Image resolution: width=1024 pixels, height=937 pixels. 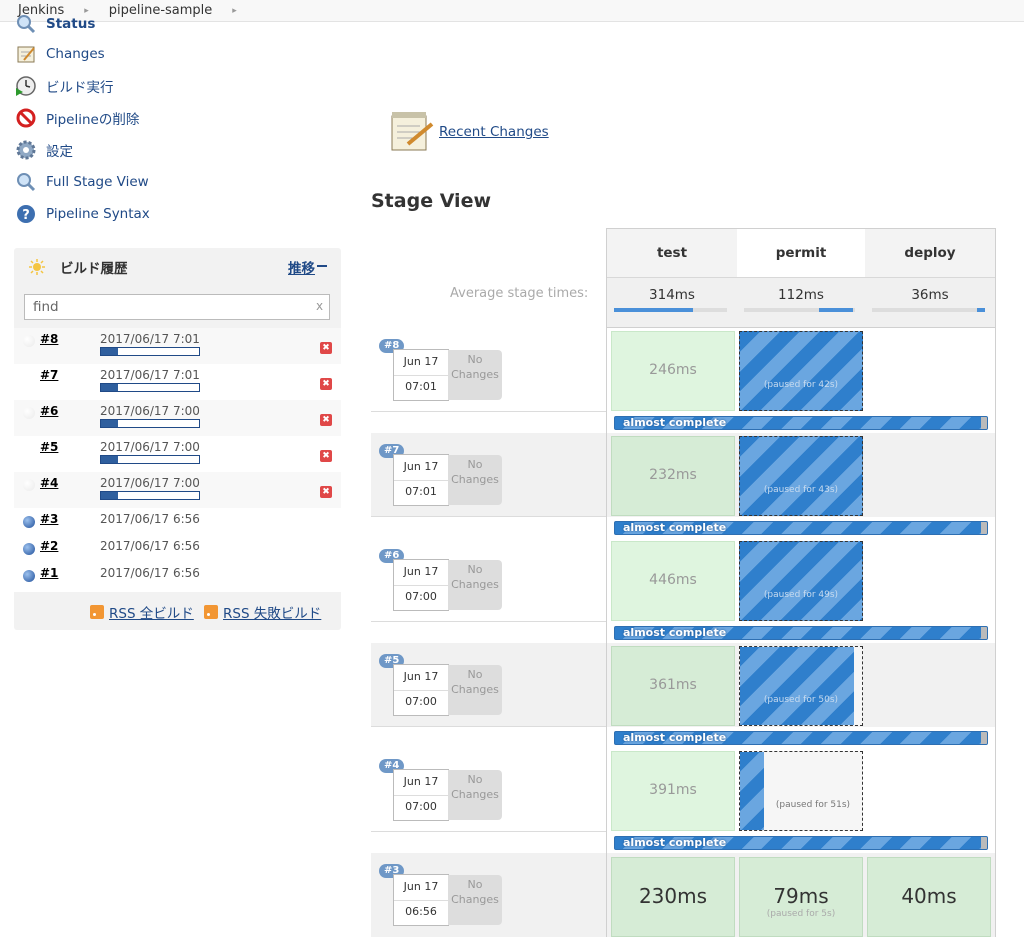 What do you see at coordinates (151, 614) in the screenshot?
I see `rss-all-label: RSS 全ビルド` at bounding box center [151, 614].